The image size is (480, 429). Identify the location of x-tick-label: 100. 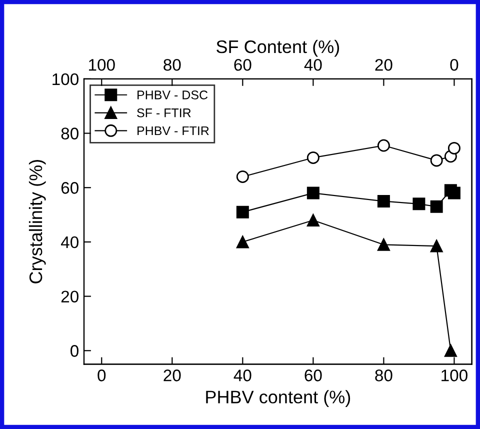
(455, 376).